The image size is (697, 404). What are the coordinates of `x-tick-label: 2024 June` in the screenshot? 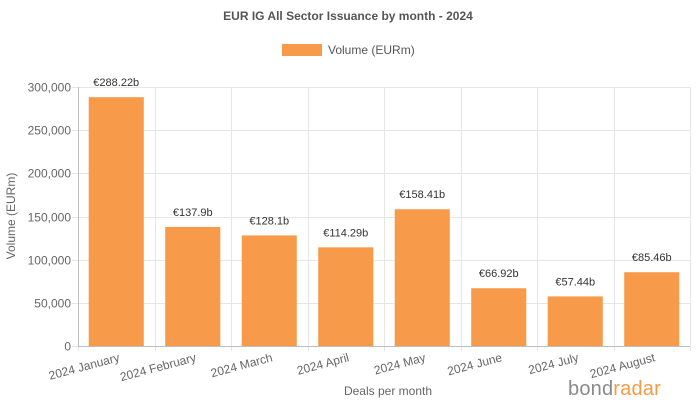 It's located at (475, 364).